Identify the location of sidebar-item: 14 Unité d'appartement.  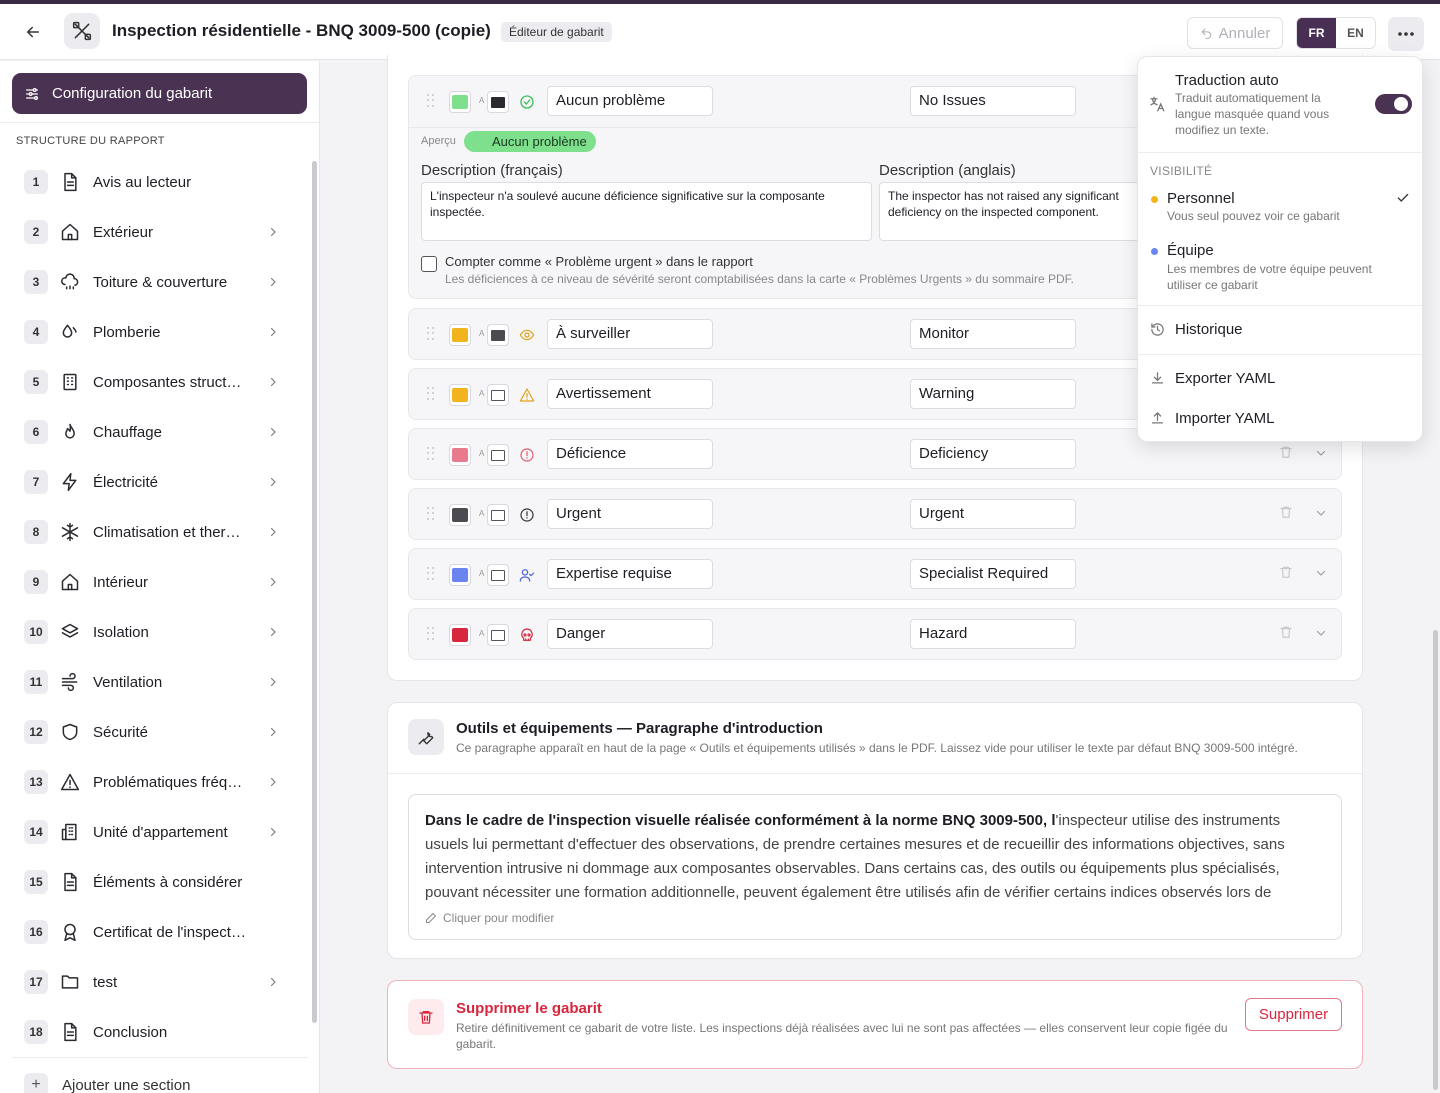
(154, 832).